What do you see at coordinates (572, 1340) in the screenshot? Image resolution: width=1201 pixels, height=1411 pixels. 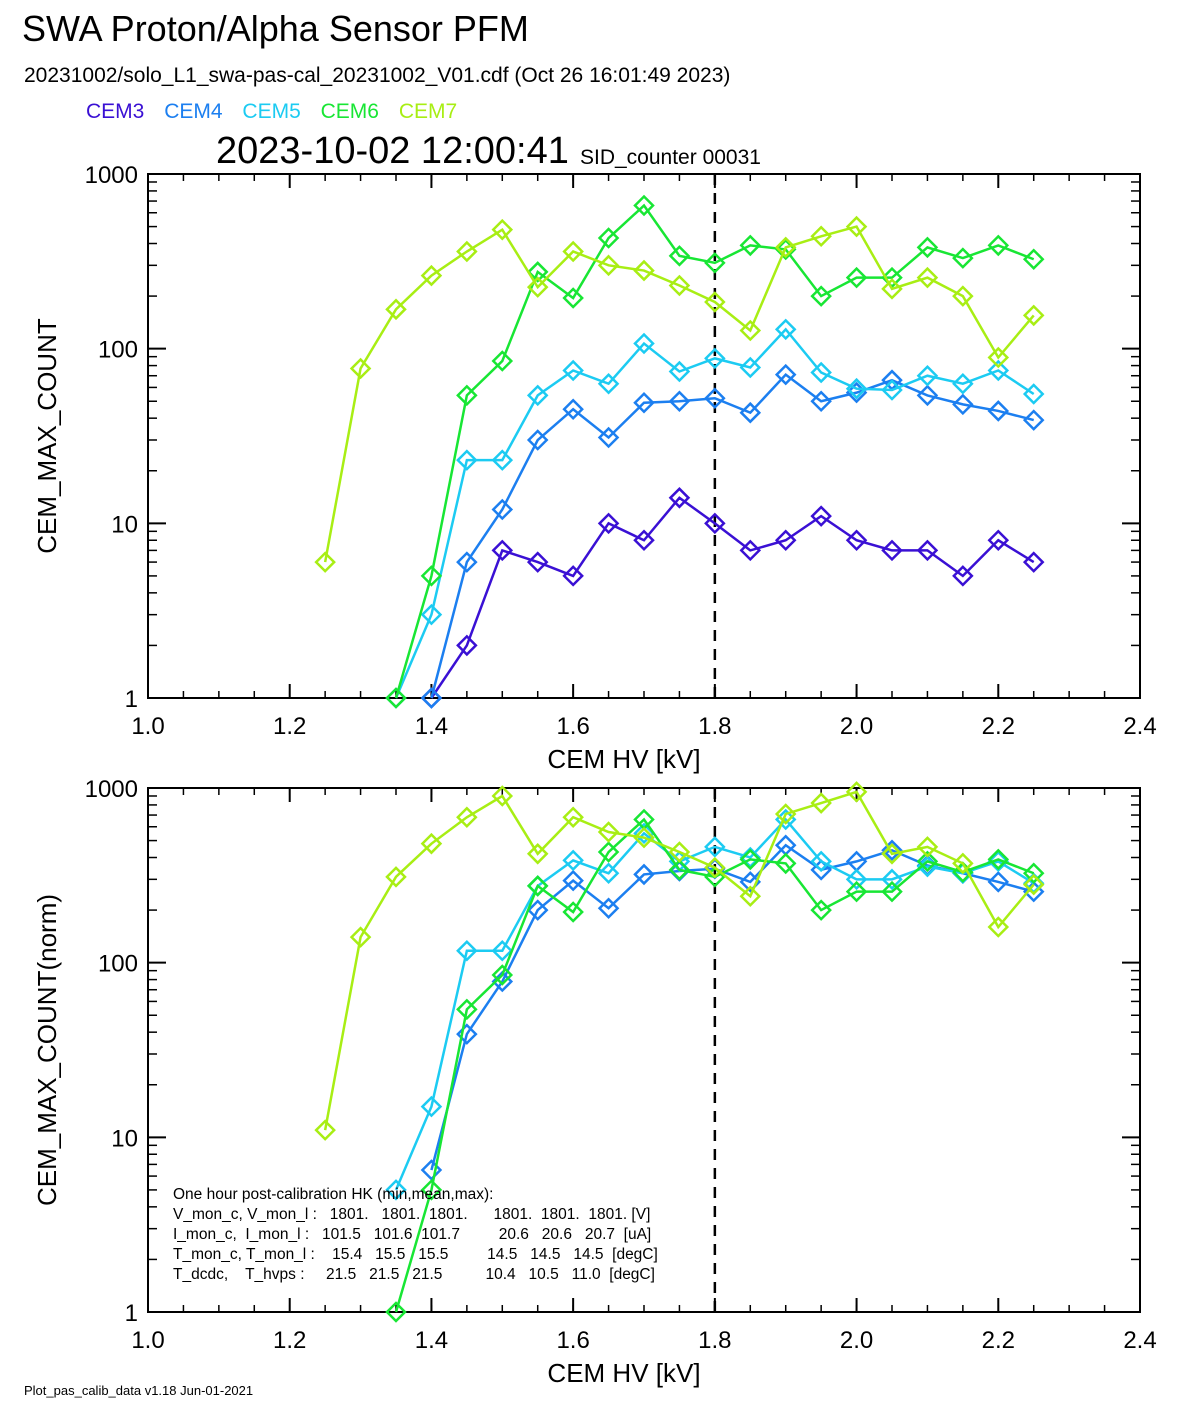 I see `x-tick-label: 1.6` at bounding box center [572, 1340].